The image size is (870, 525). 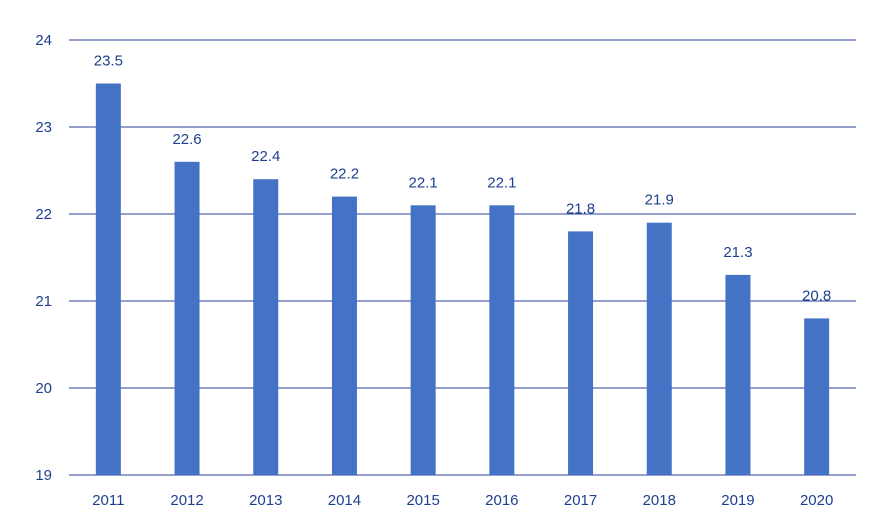 What do you see at coordinates (265, 156) in the screenshot?
I see `data-label: 22.4` at bounding box center [265, 156].